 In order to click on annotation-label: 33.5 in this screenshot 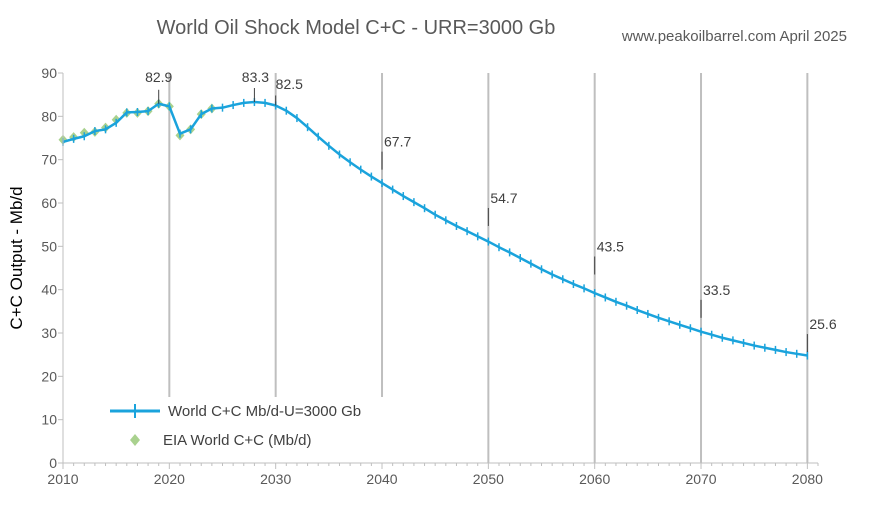, I will do `click(716, 290)`.